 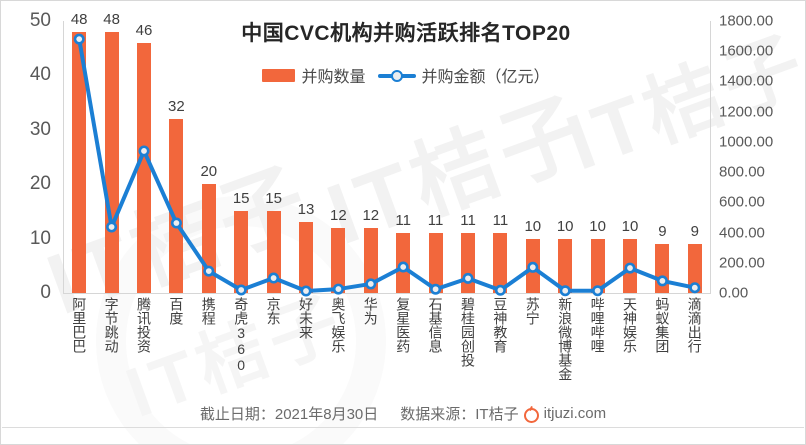 I want to click on chart-title: 中国CVC机构并购活跃排名TOP20, so click(x=406, y=33).